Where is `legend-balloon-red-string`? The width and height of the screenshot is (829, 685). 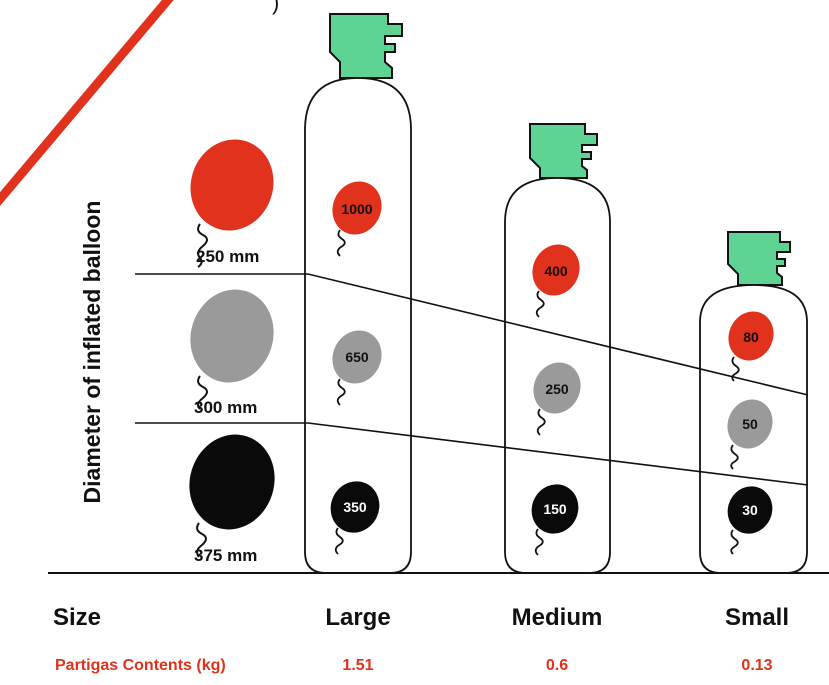
legend-balloon-red-string is located at coordinates (202, 245).